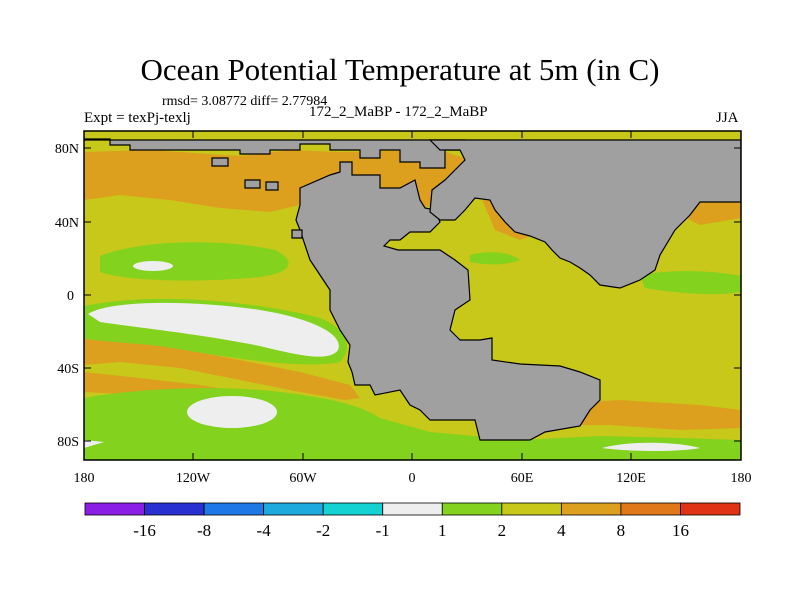 Image resolution: width=800 pixels, height=600 pixels. Describe the element at coordinates (561, 530) in the screenshot. I see `colorbar-label-7: 4` at that location.